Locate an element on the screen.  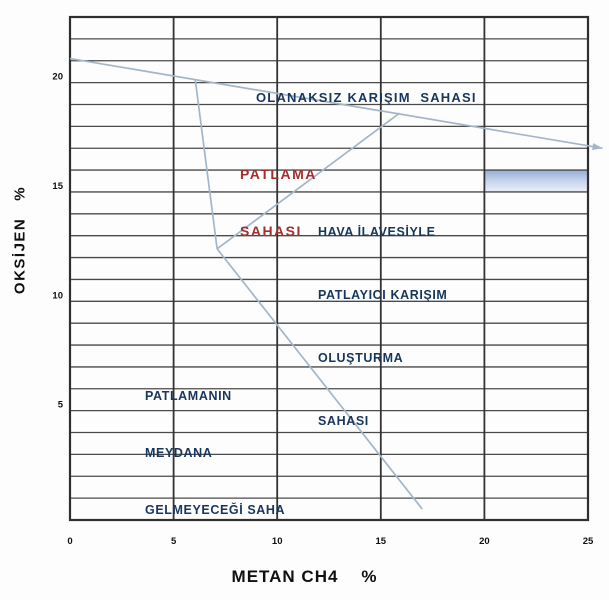
label-impossible-mixture-area: OLANAKSIZ KARIŞIM SAHASI is located at coordinates (366, 97).